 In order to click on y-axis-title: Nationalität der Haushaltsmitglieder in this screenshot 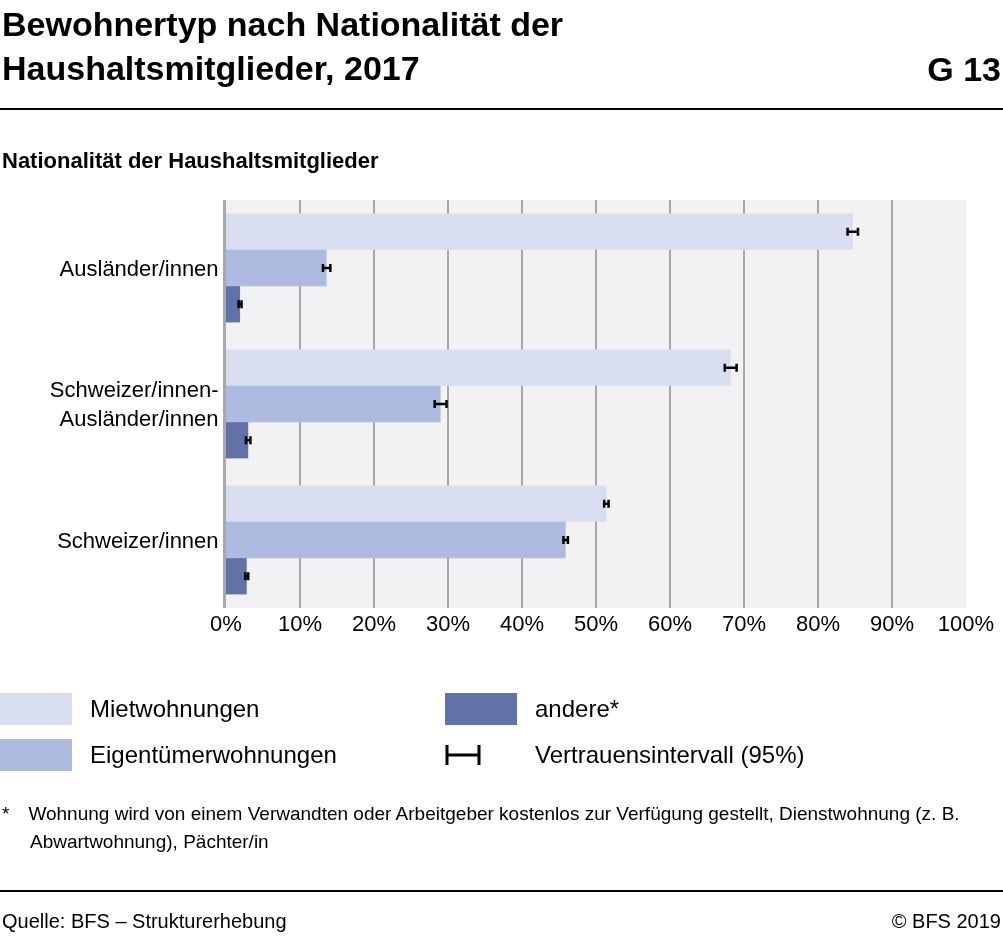, I will do `click(190, 161)`.